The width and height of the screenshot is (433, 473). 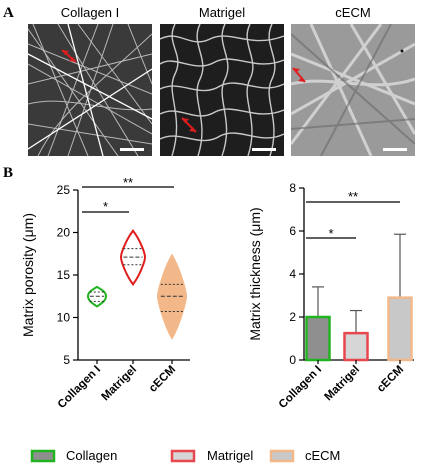 I want to click on y-tick-label: 20, so click(x=64, y=233).